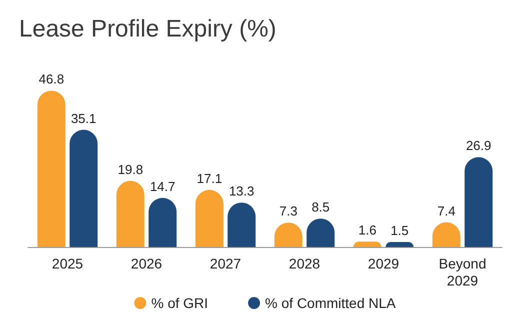  I want to click on legend-label: % of Committed NLA, so click(330, 303).